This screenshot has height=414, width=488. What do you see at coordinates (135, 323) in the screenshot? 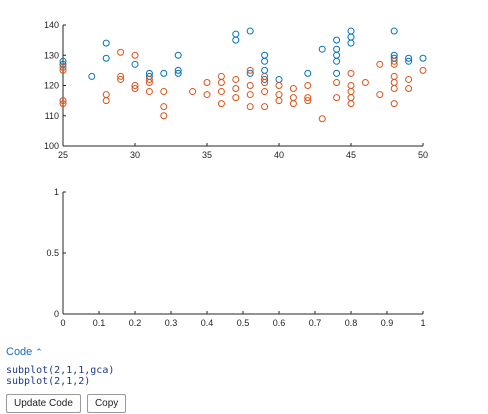
I see `x-tick-label: 0.2` at bounding box center [135, 323].